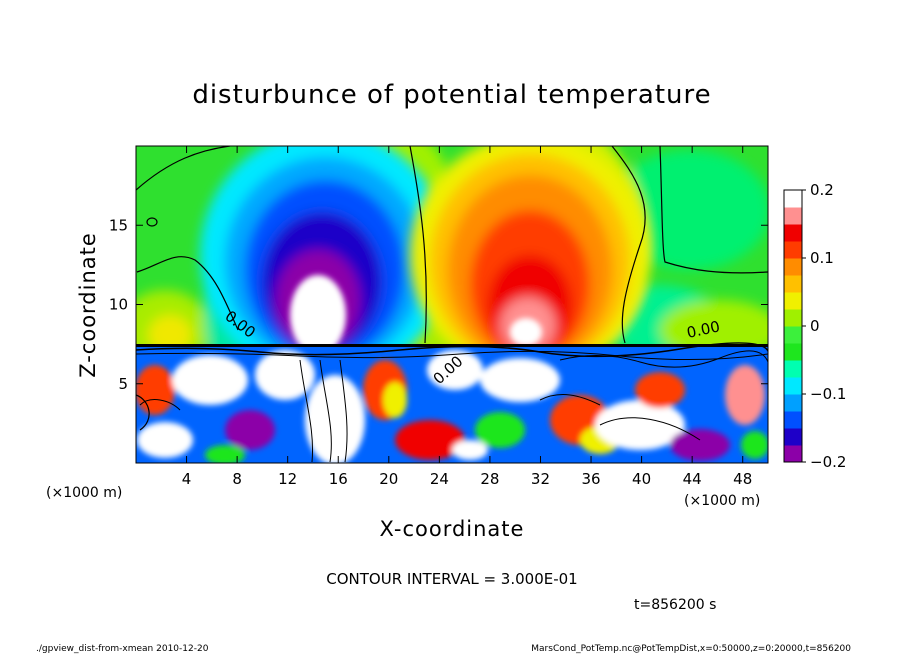  What do you see at coordinates (439, 479) in the screenshot?
I see `x-tick-label: 24` at bounding box center [439, 479].